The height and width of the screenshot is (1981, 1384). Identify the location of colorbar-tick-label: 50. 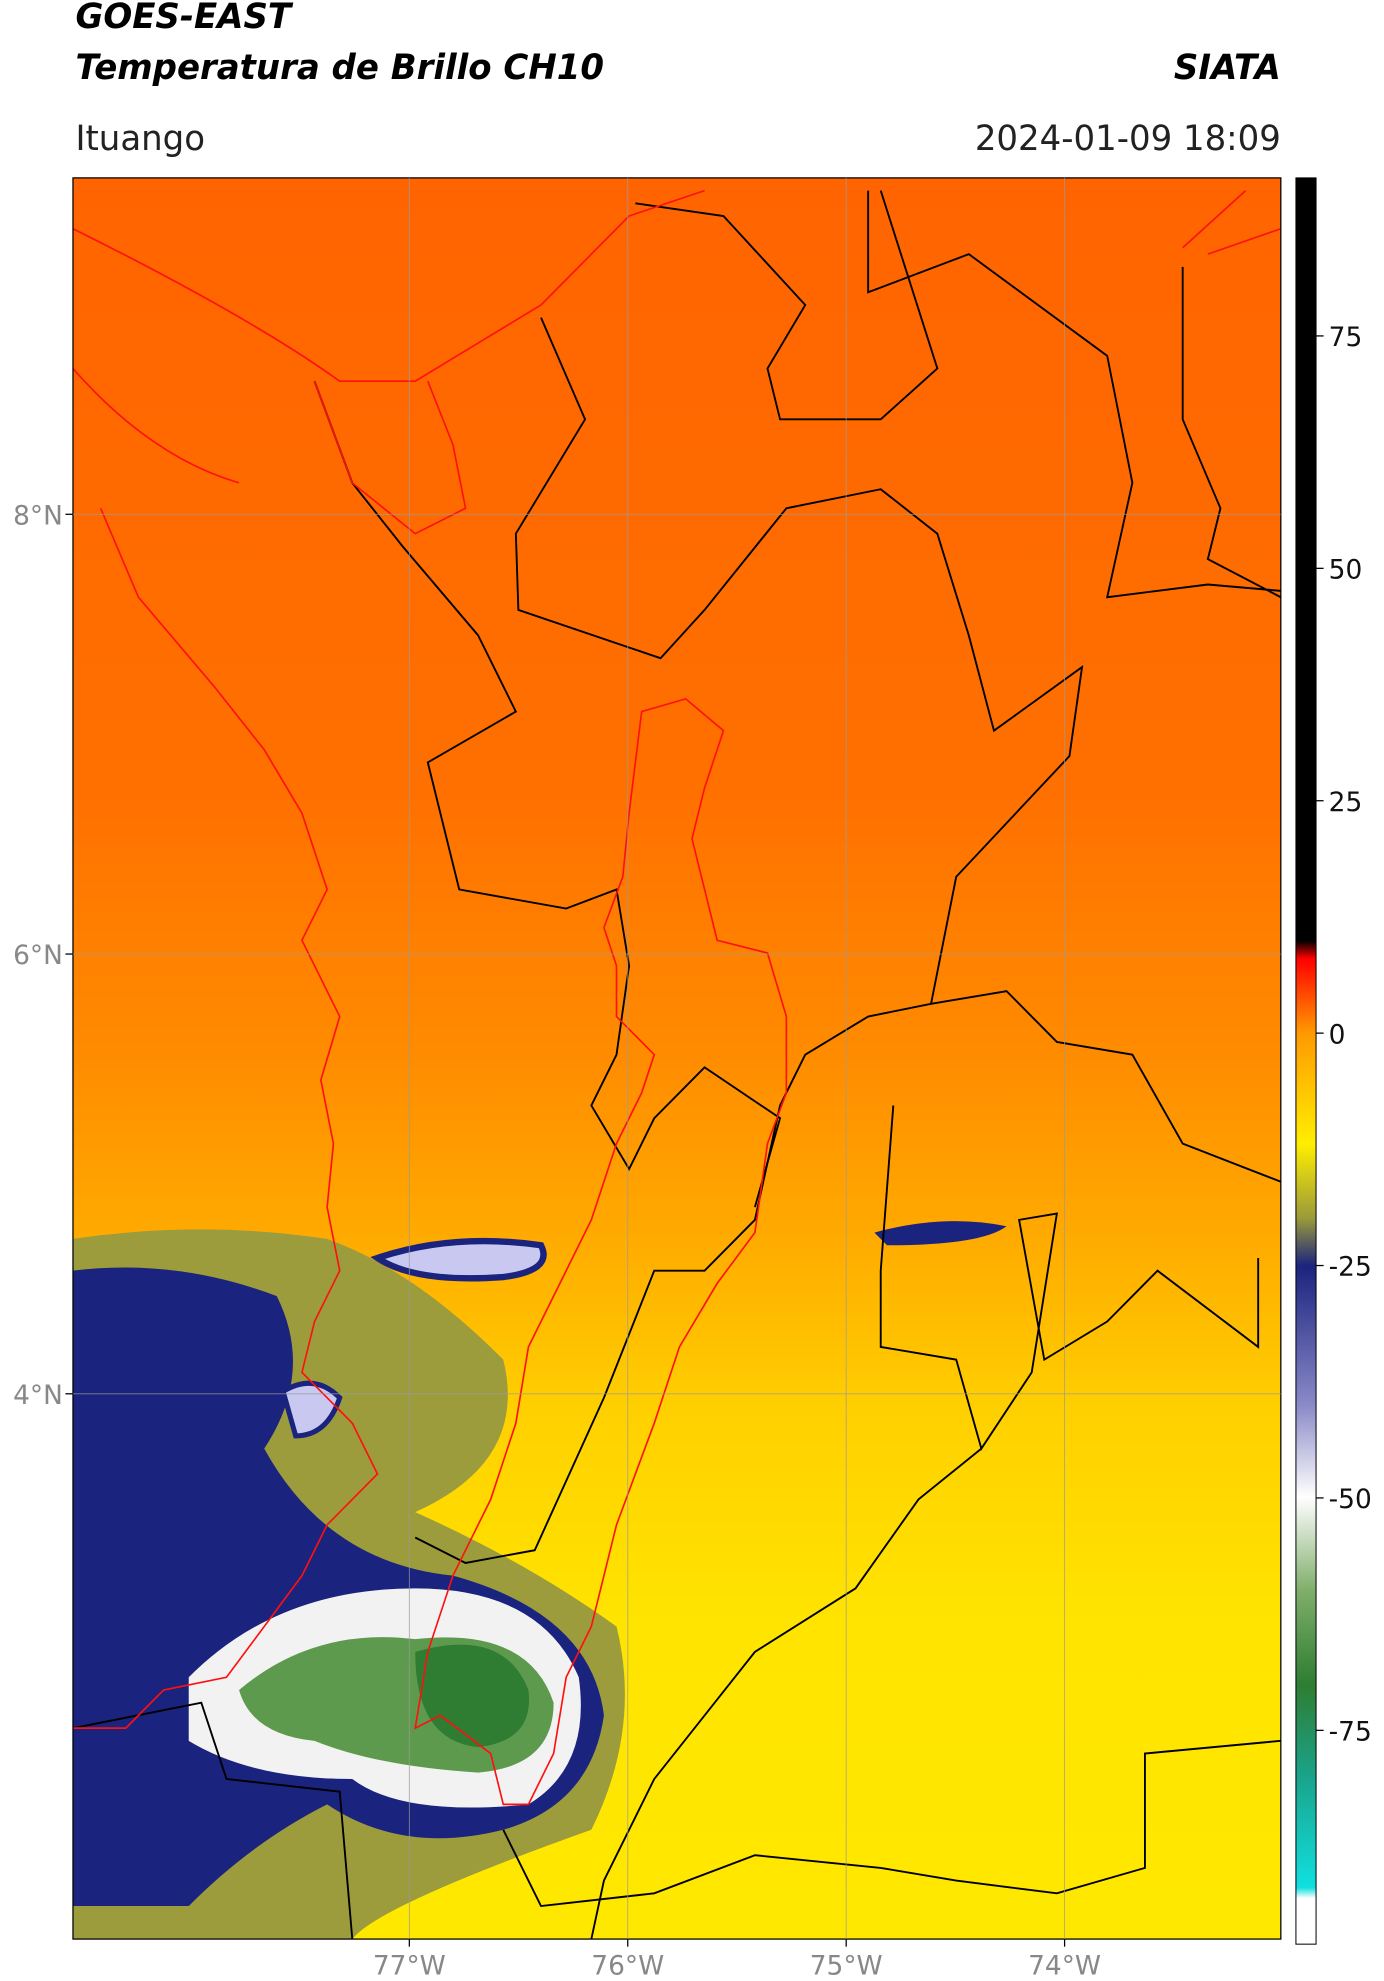
(1346, 569).